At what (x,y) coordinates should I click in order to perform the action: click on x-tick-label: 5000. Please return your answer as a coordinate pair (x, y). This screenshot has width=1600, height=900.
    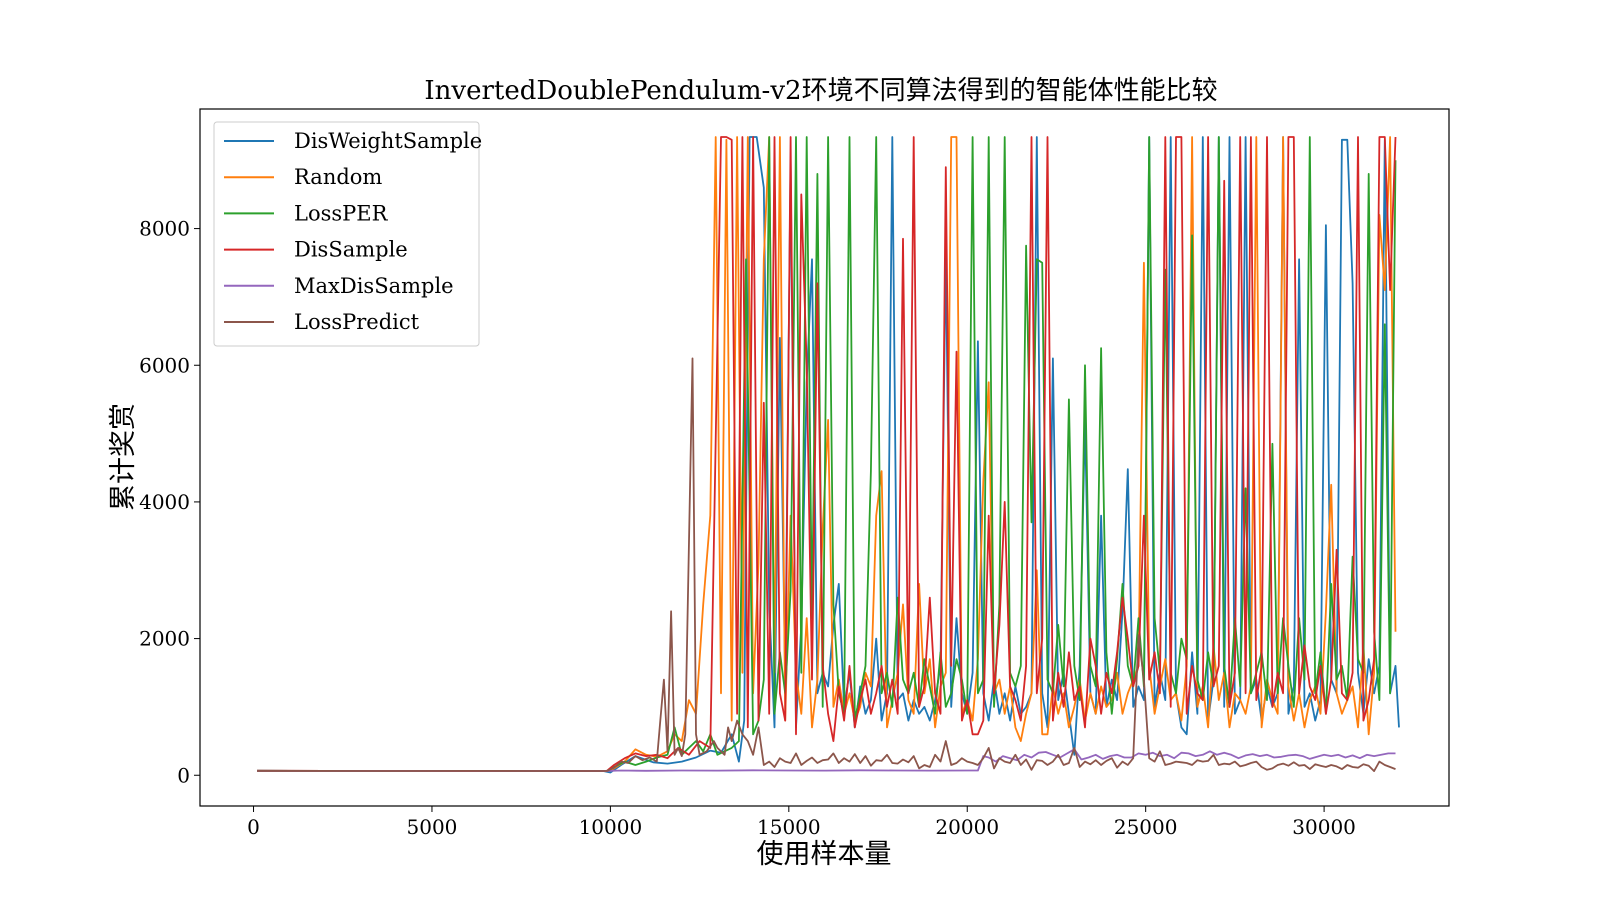
    Looking at the image, I should click on (432, 827).